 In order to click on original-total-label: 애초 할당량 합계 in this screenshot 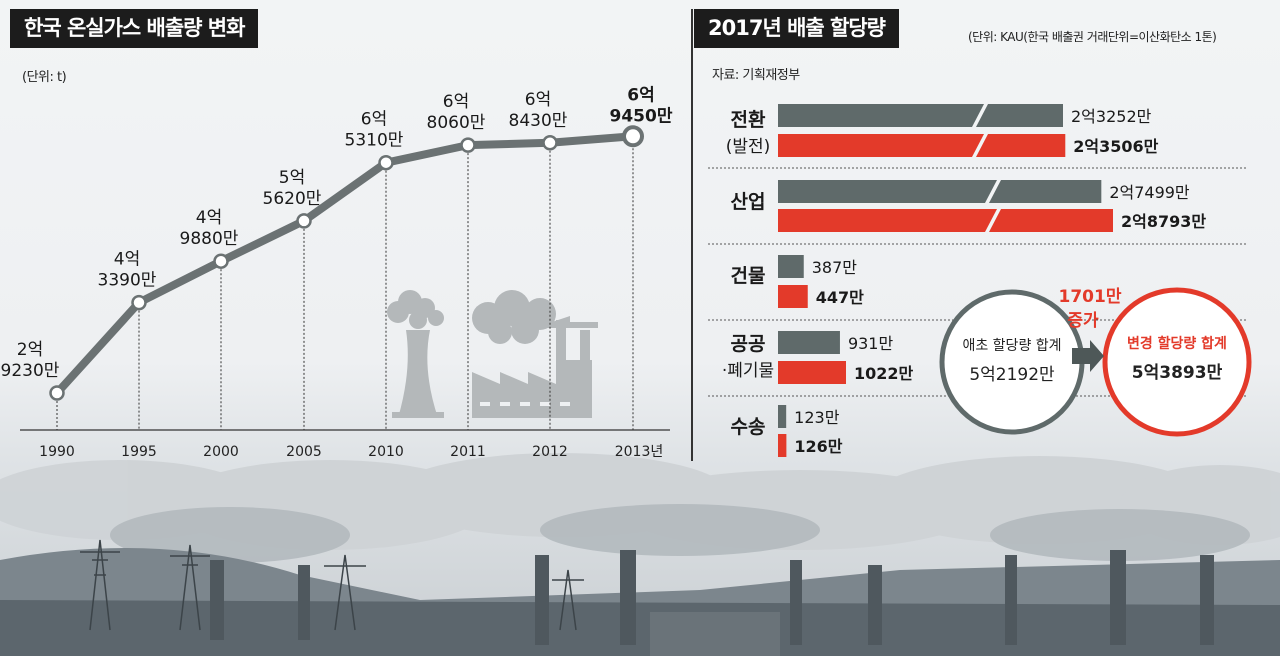, I will do `click(1011, 346)`.